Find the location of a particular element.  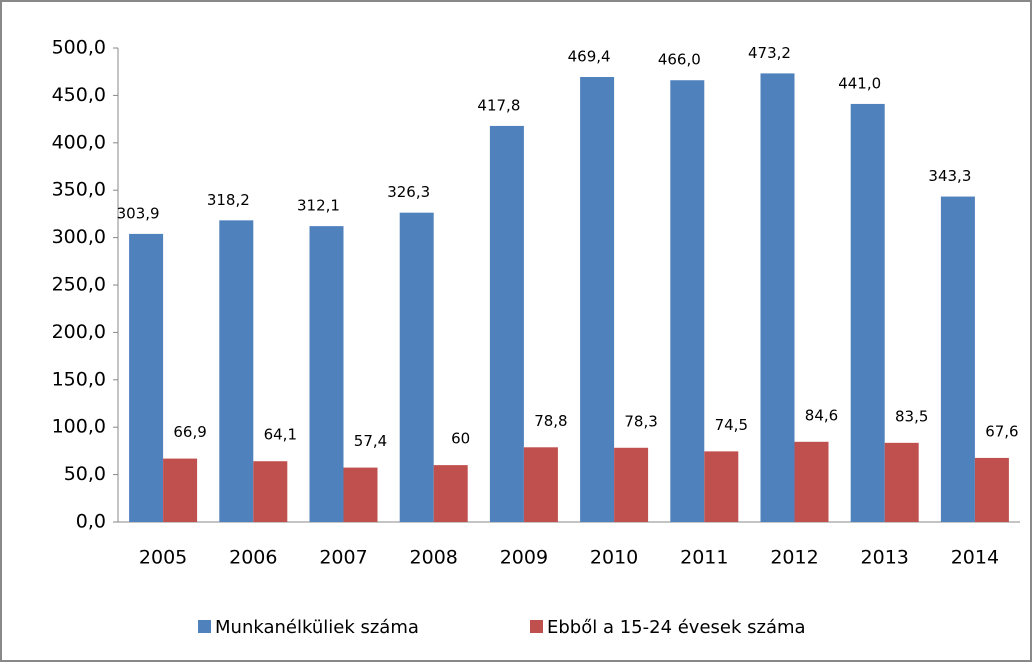

x-tick-label: 2009 is located at coordinates (524, 558).